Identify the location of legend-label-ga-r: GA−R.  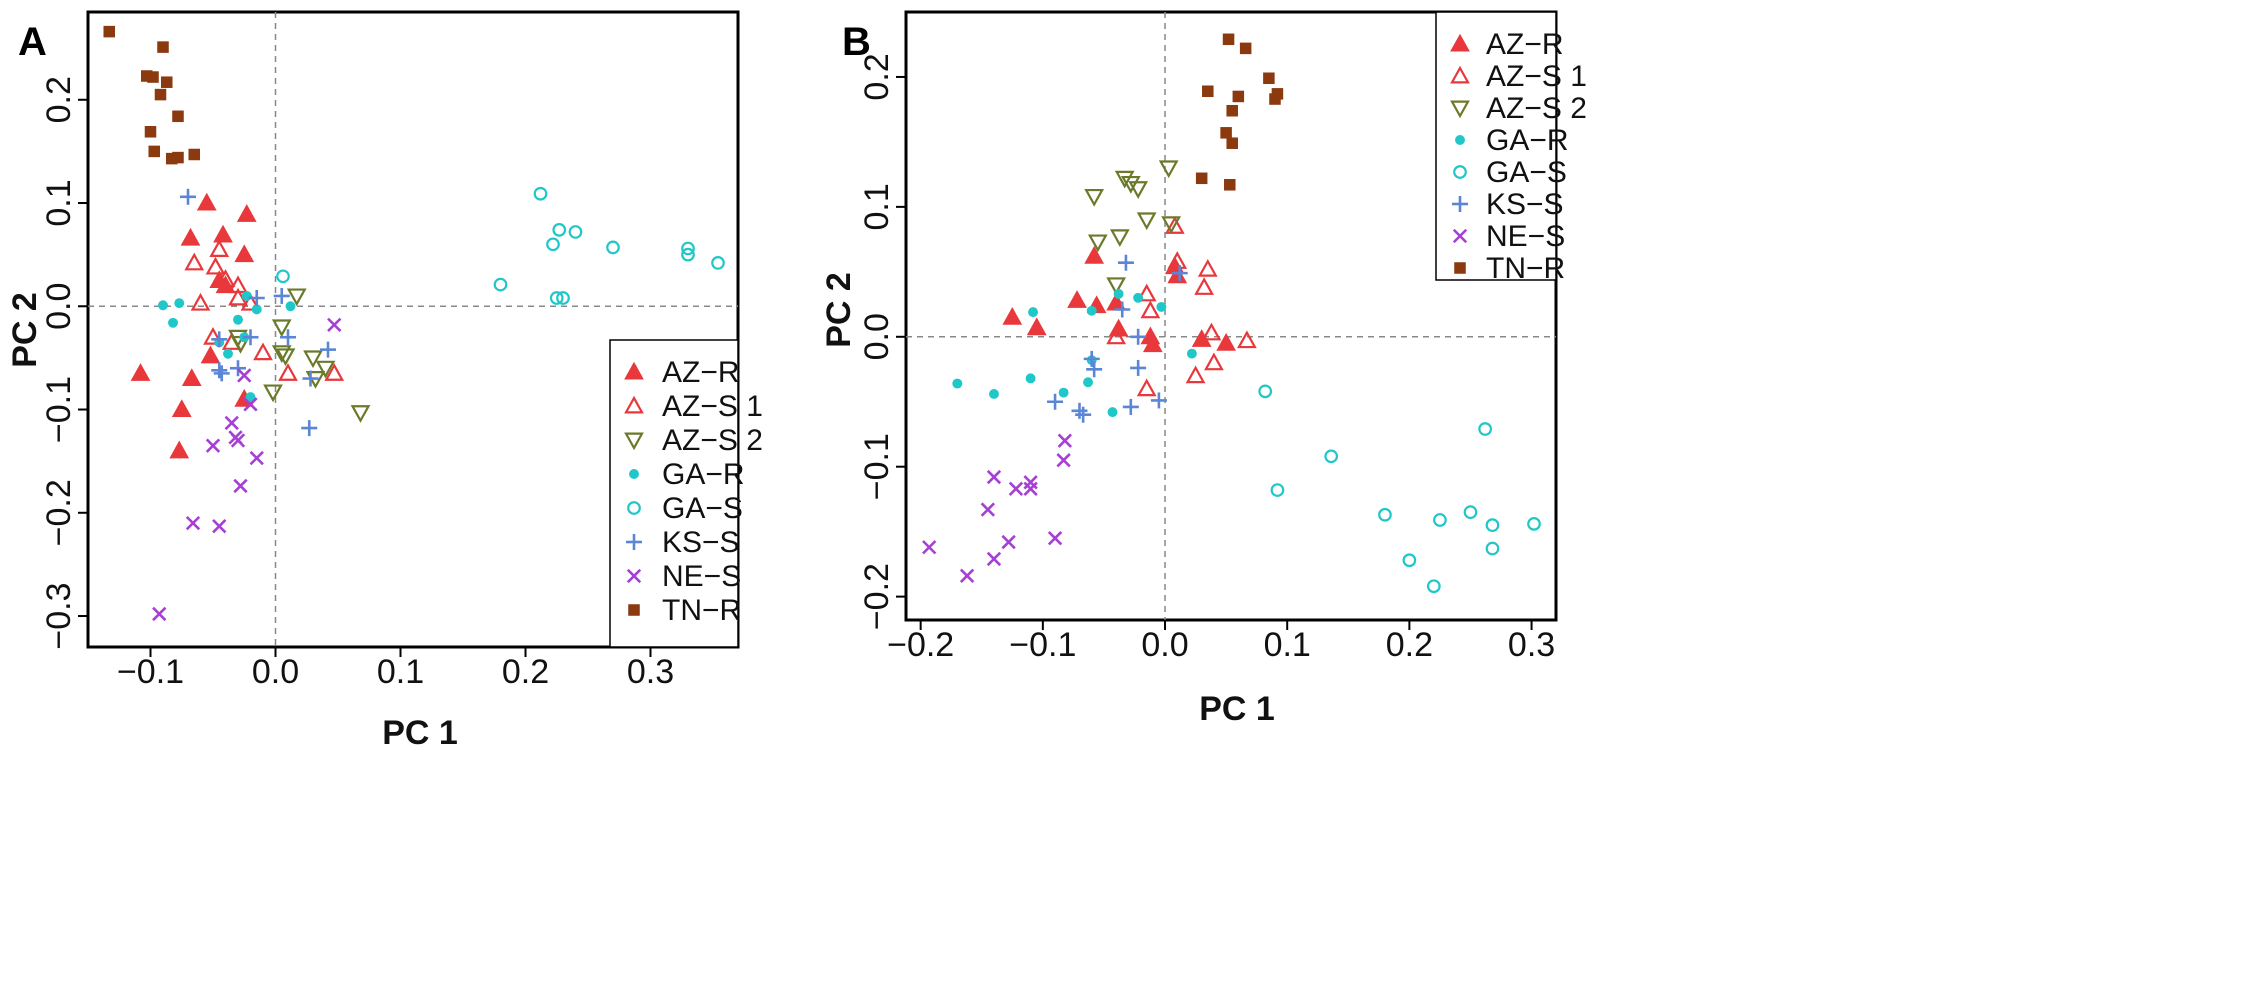
(1527, 140).